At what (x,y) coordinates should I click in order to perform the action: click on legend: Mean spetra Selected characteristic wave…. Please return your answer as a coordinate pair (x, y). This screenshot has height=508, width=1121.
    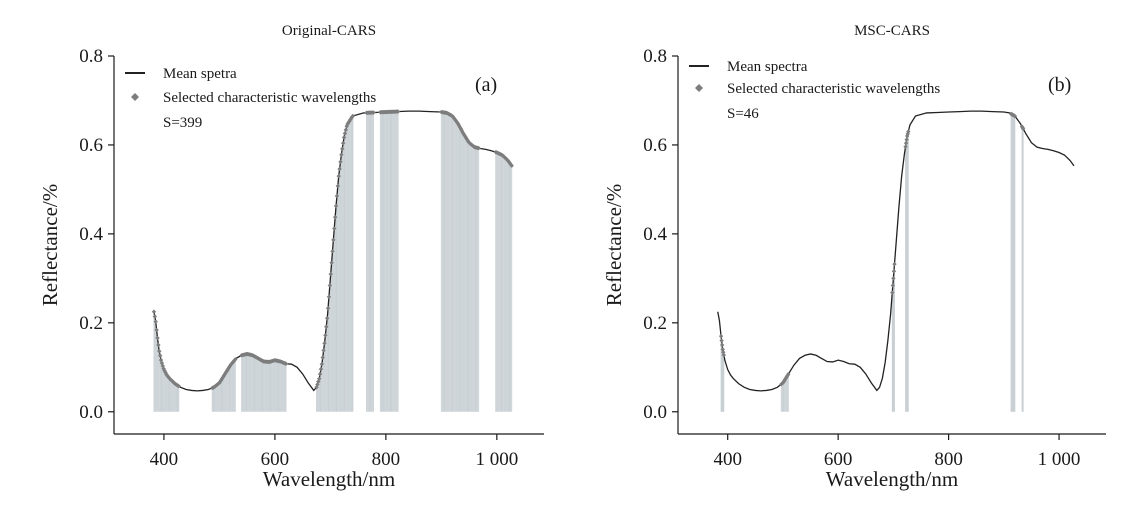
    Looking at the image, I should click on (250, 98).